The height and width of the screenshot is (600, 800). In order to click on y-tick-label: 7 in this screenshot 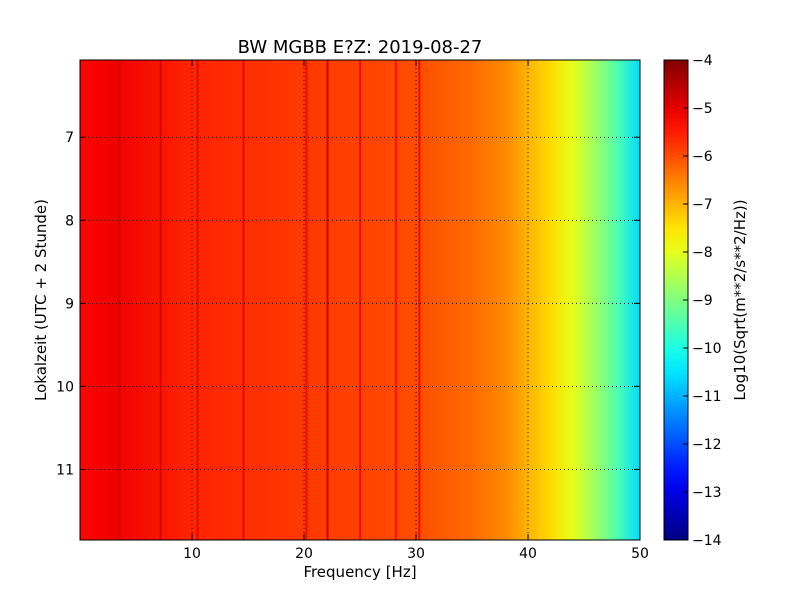, I will do `click(69, 138)`.